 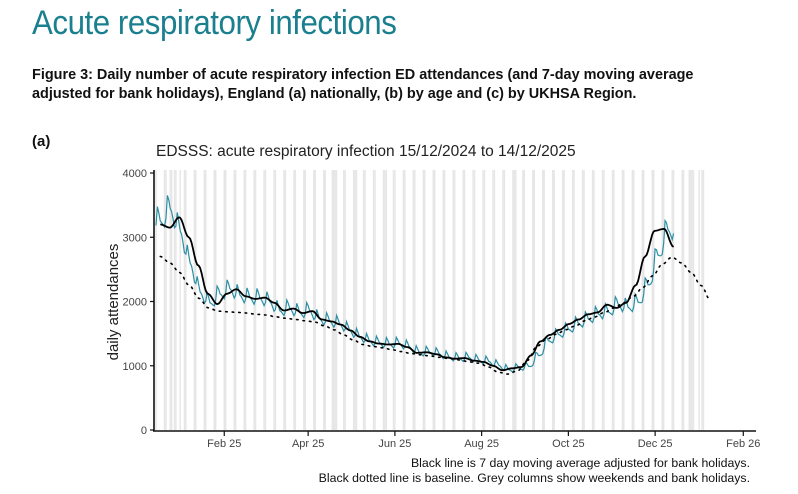 What do you see at coordinates (394, 444) in the screenshot?
I see `x-tick-label: Jun 25` at bounding box center [394, 444].